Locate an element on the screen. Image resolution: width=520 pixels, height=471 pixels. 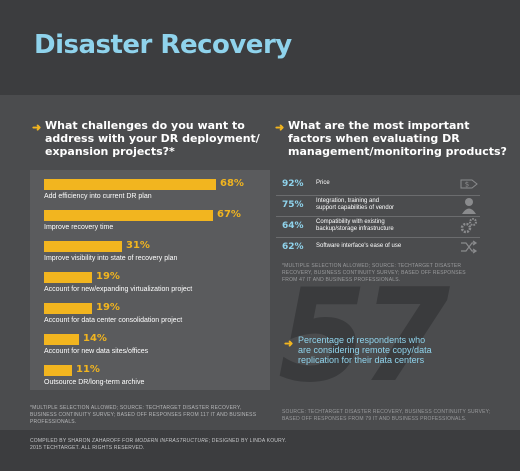
factor-label: Price is located at coordinates (323, 183).